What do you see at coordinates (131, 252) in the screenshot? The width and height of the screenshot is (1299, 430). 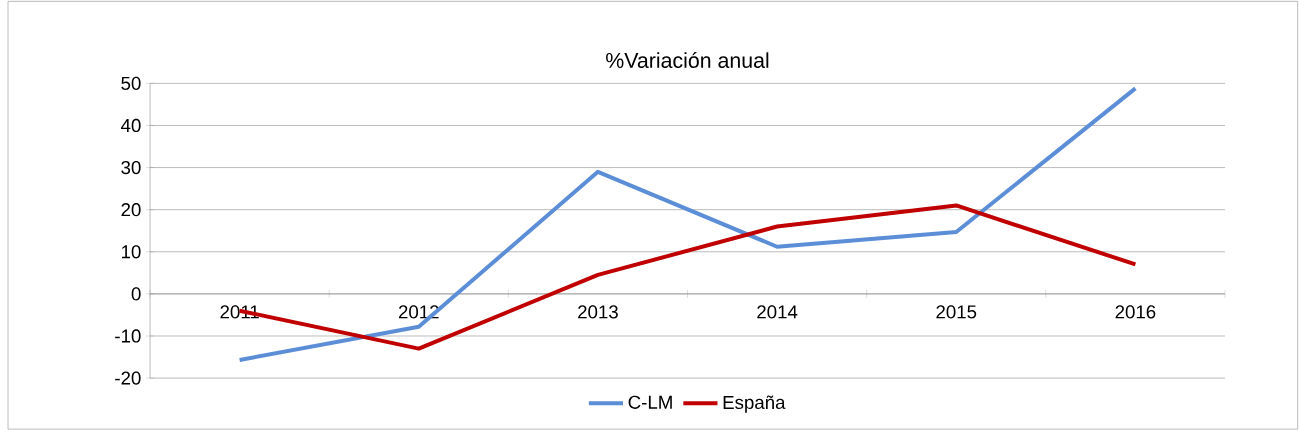 I see `y-tick-label: 10` at bounding box center [131, 252].